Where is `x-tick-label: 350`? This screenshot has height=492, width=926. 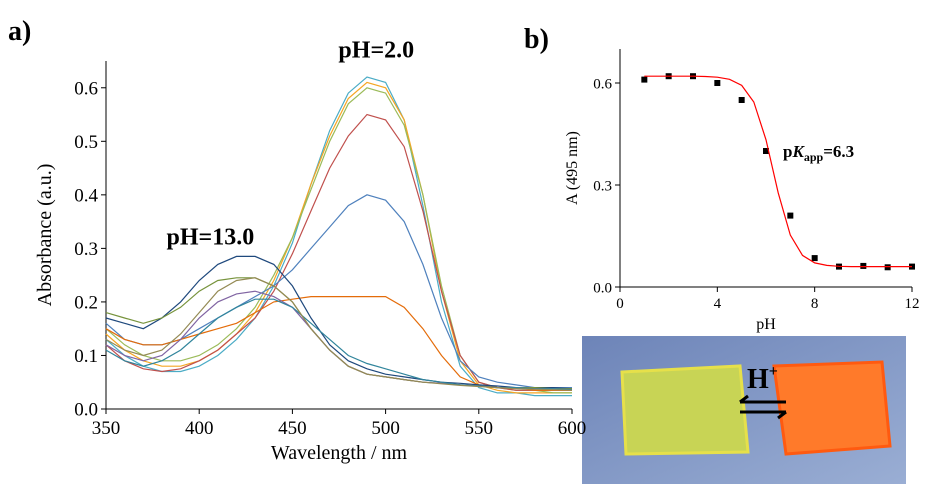
x-tick-label: 350 is located at coordinates (106, 428).